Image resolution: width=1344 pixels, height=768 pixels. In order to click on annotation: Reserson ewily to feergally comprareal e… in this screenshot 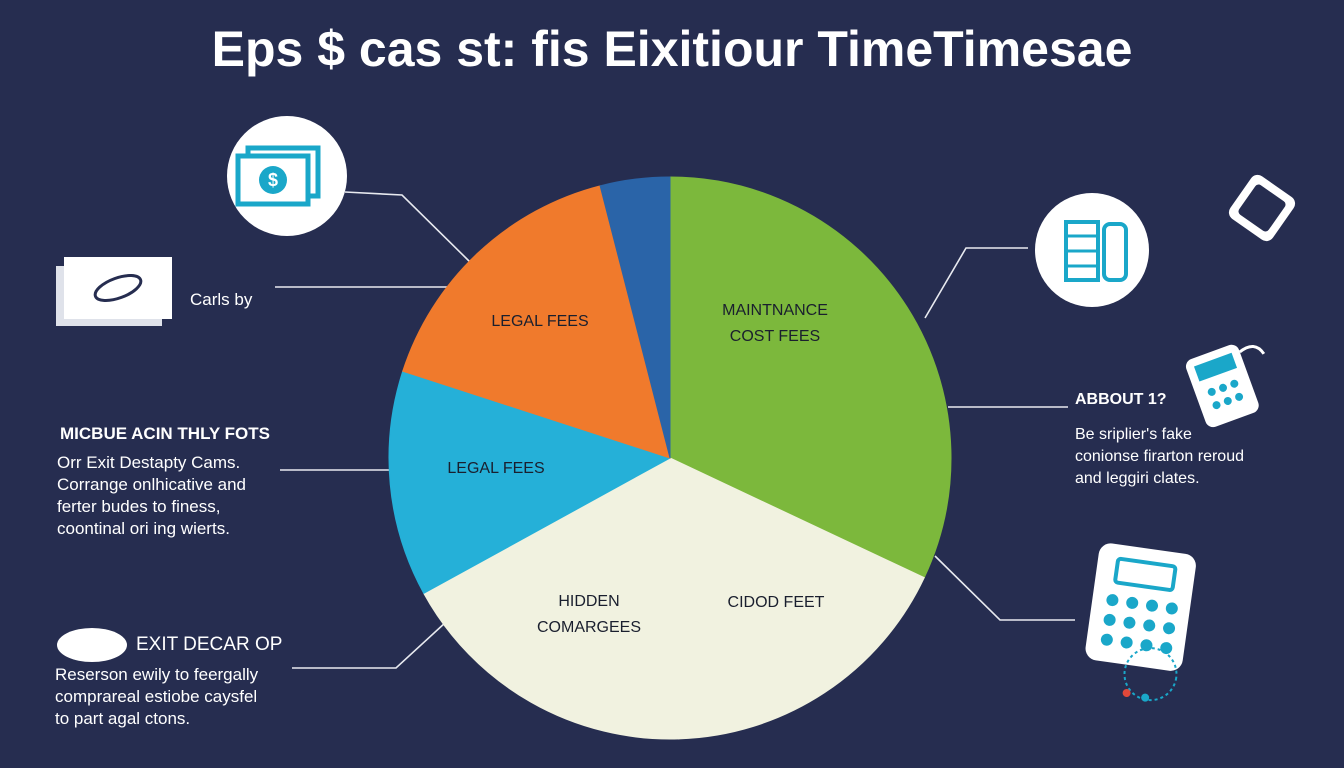, I will do `click(157, 696)`.